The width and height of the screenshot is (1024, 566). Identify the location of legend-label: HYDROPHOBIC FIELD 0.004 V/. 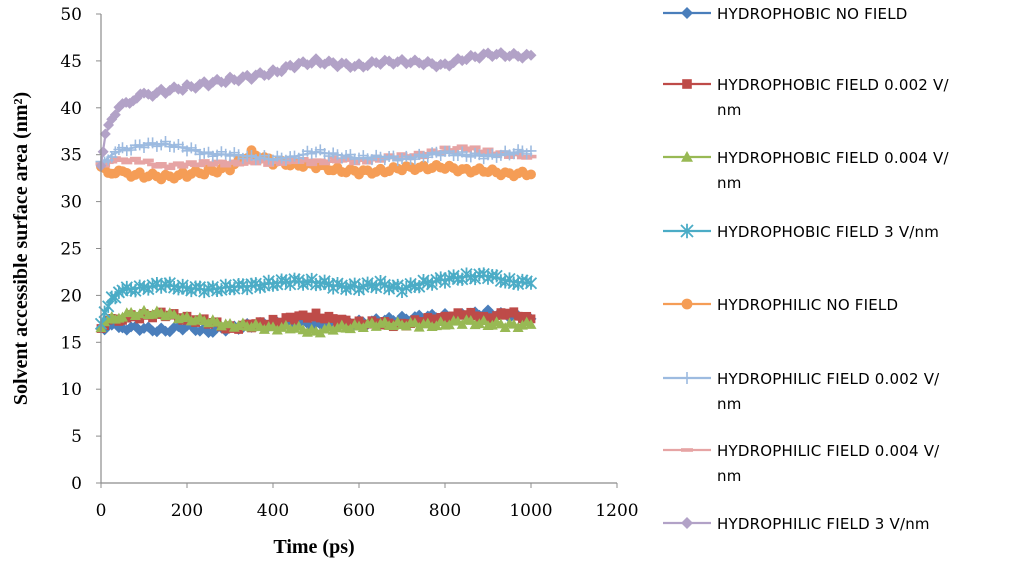
(833, 158).